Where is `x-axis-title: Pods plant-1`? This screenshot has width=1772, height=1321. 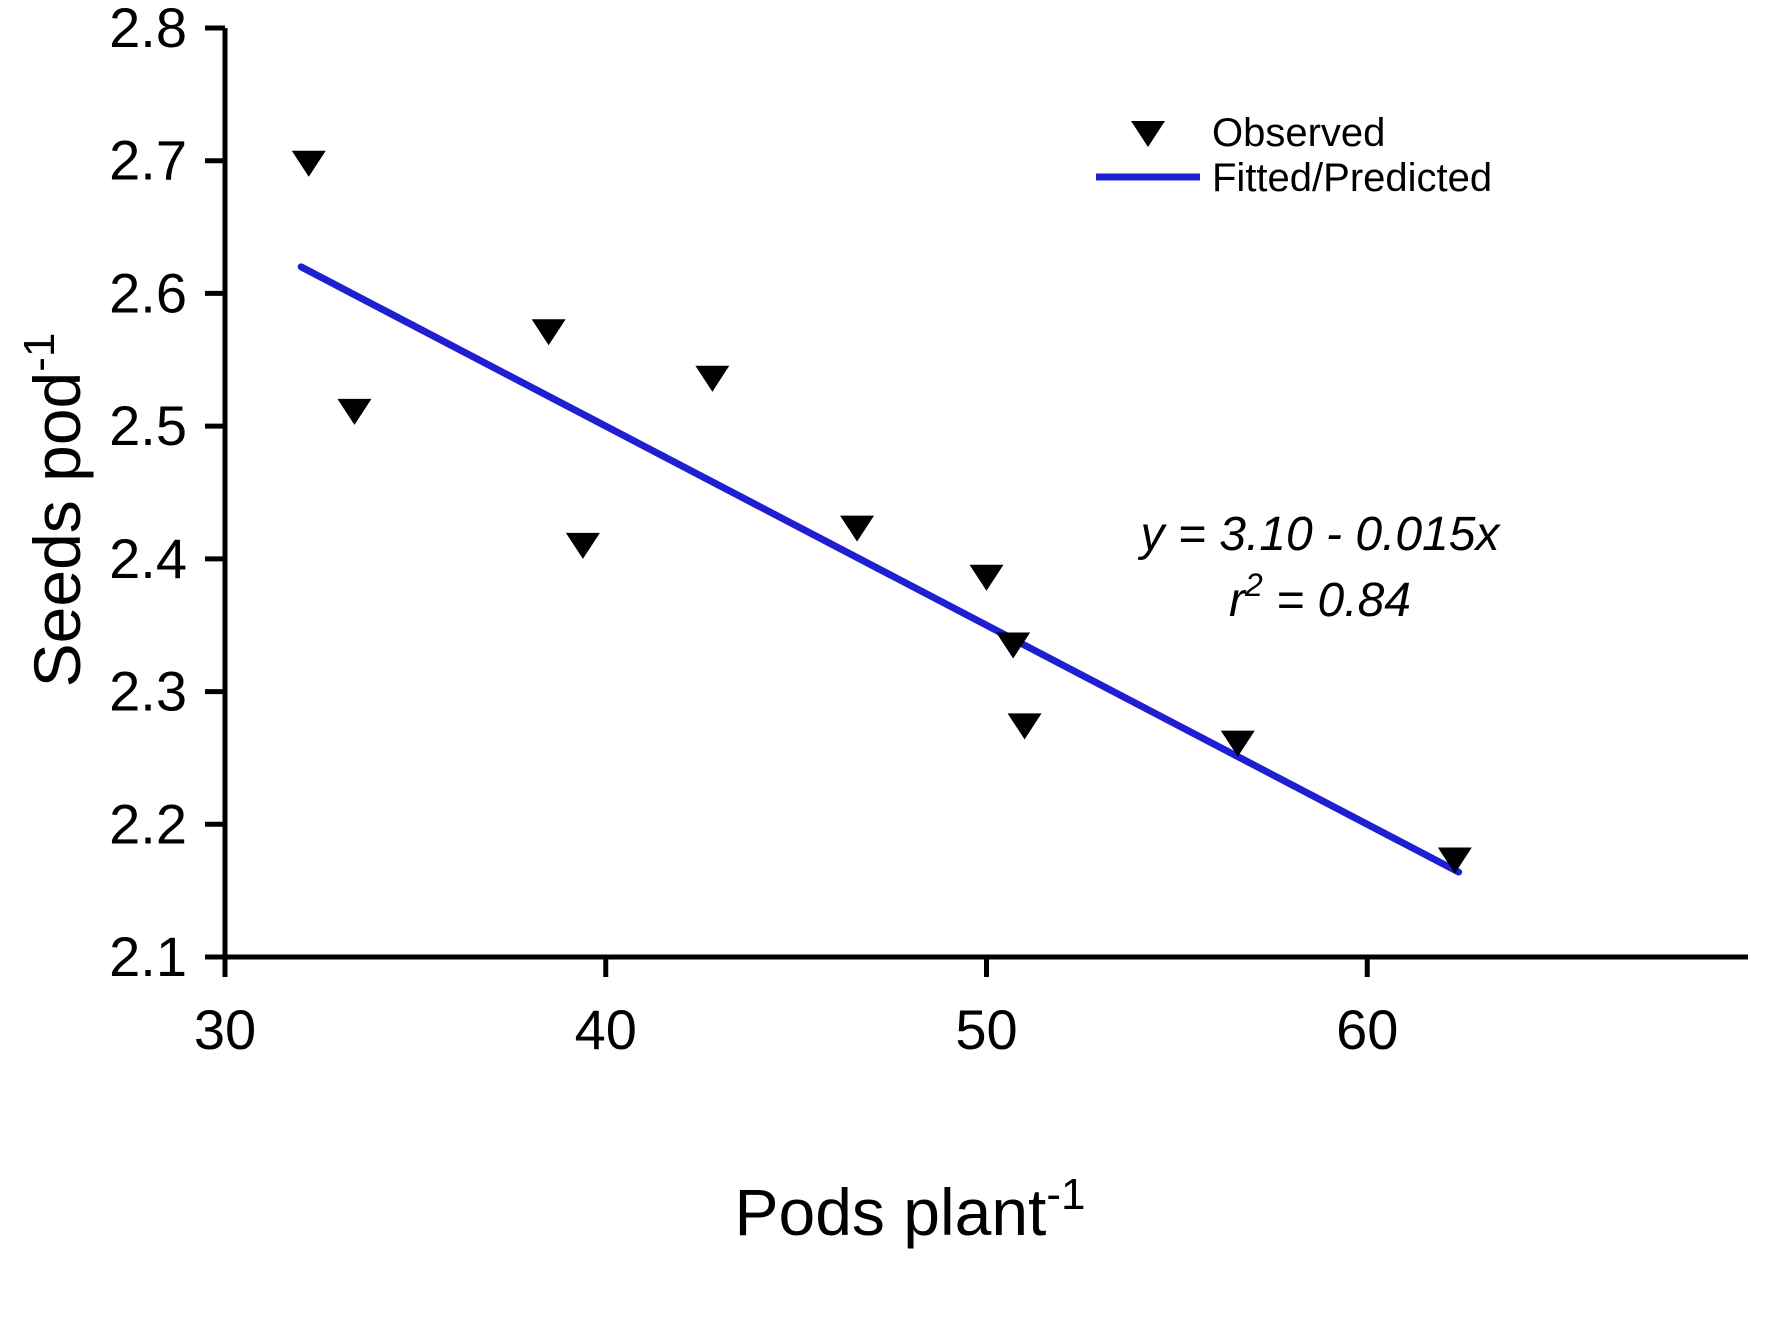
x-axis-title: Pods plant-1 is located at coordinates (909, 1209).